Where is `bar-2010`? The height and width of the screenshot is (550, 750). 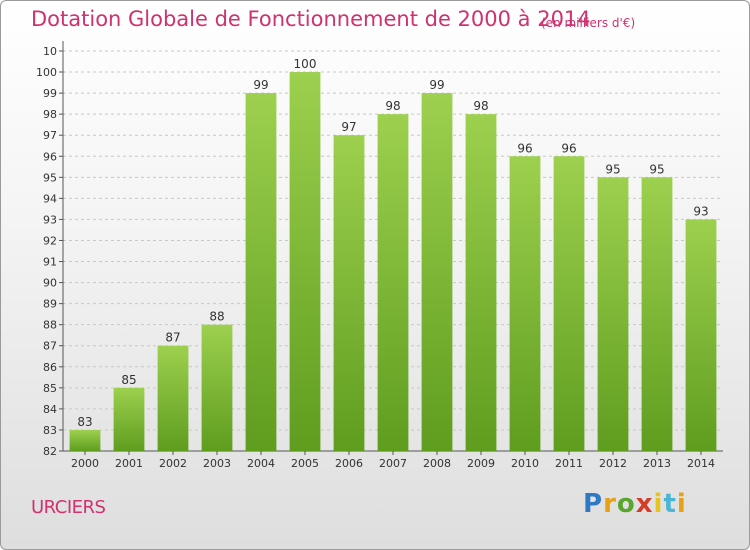 bar-2010 is located at coordinates (525, 303).